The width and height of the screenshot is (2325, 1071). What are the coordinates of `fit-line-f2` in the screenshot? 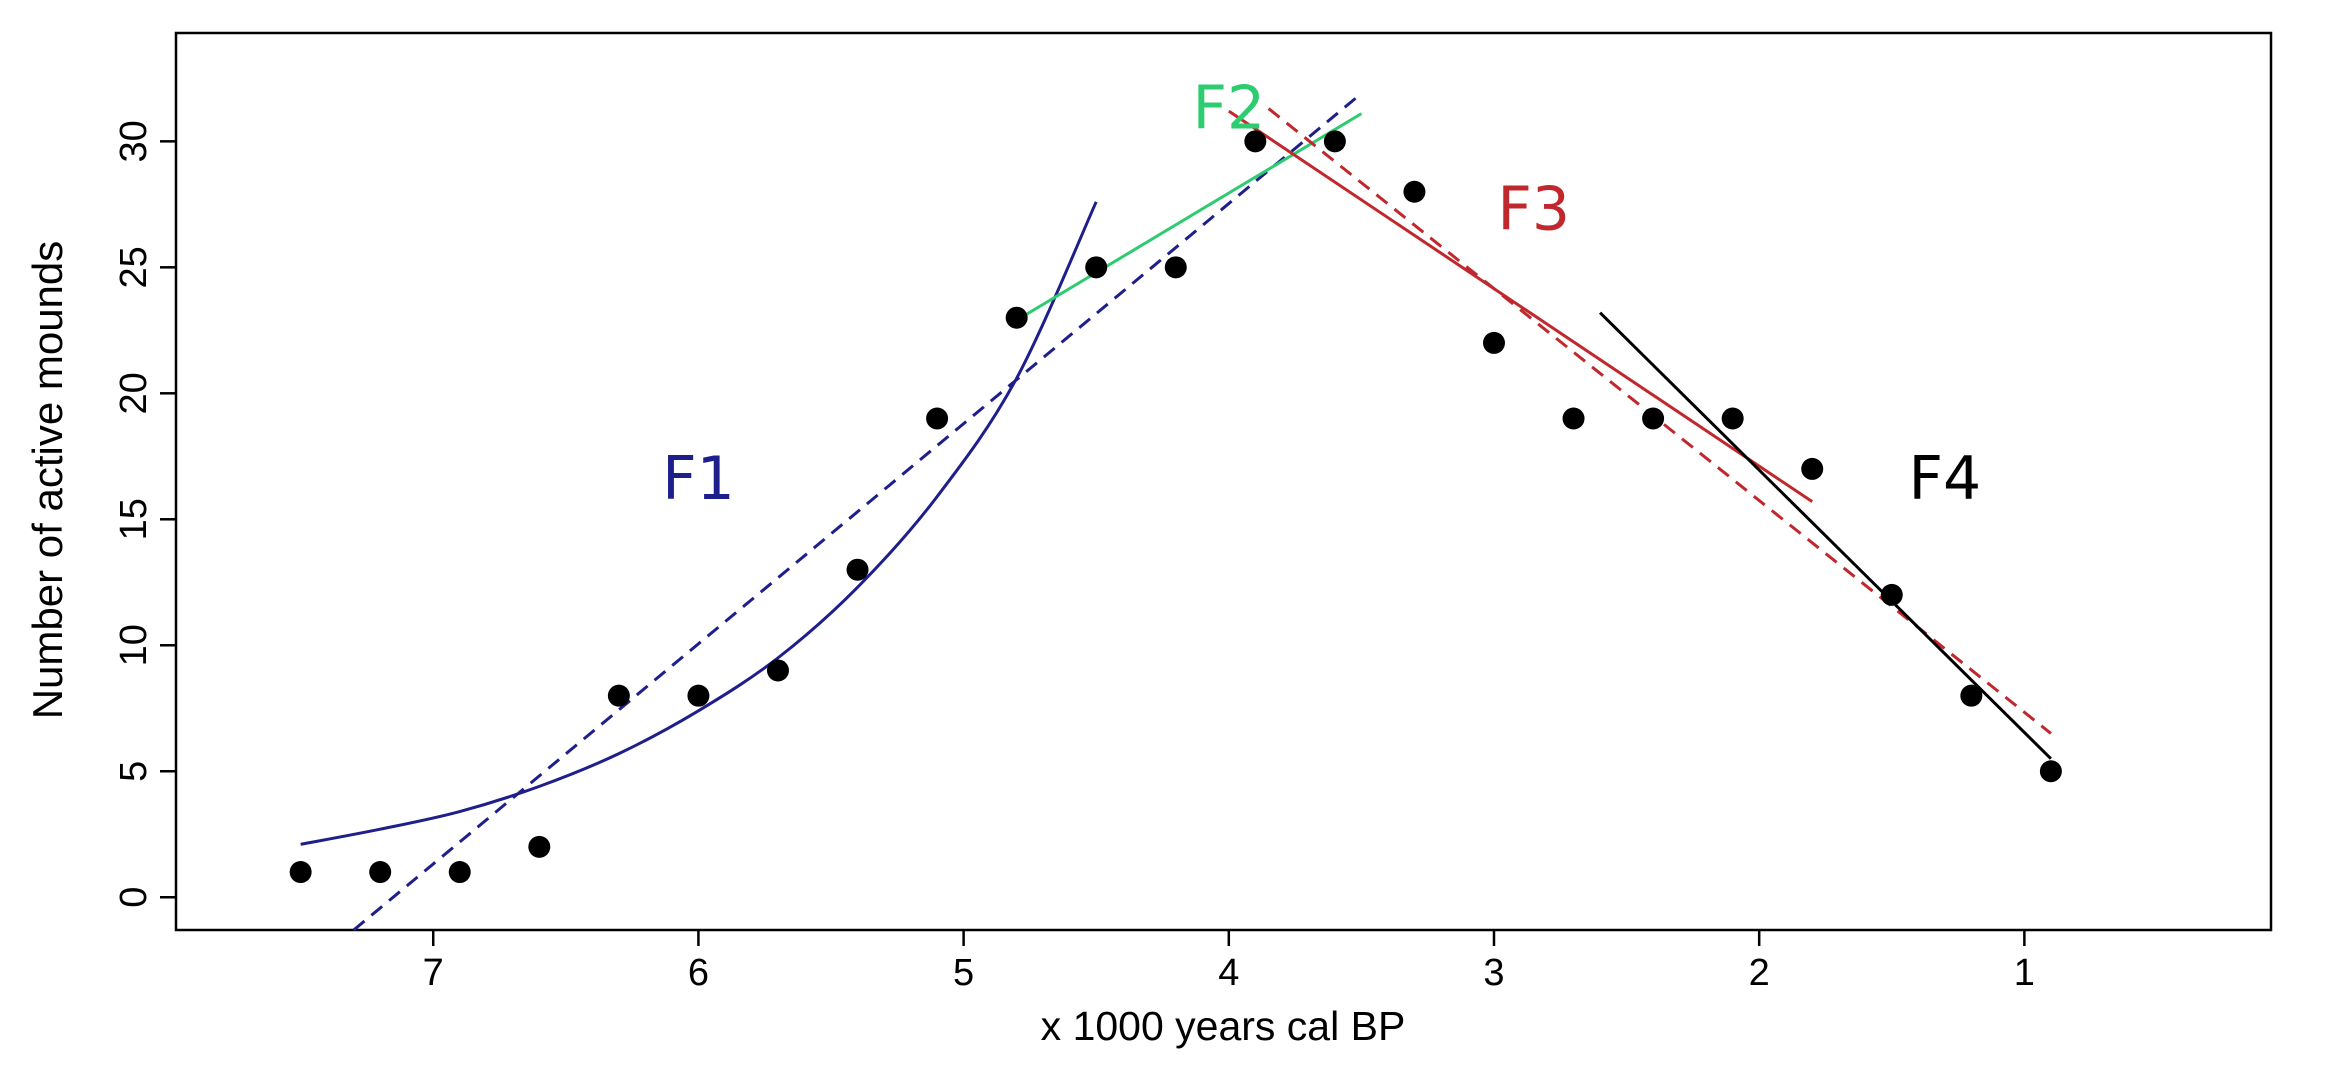 It's located at (1189, 217).